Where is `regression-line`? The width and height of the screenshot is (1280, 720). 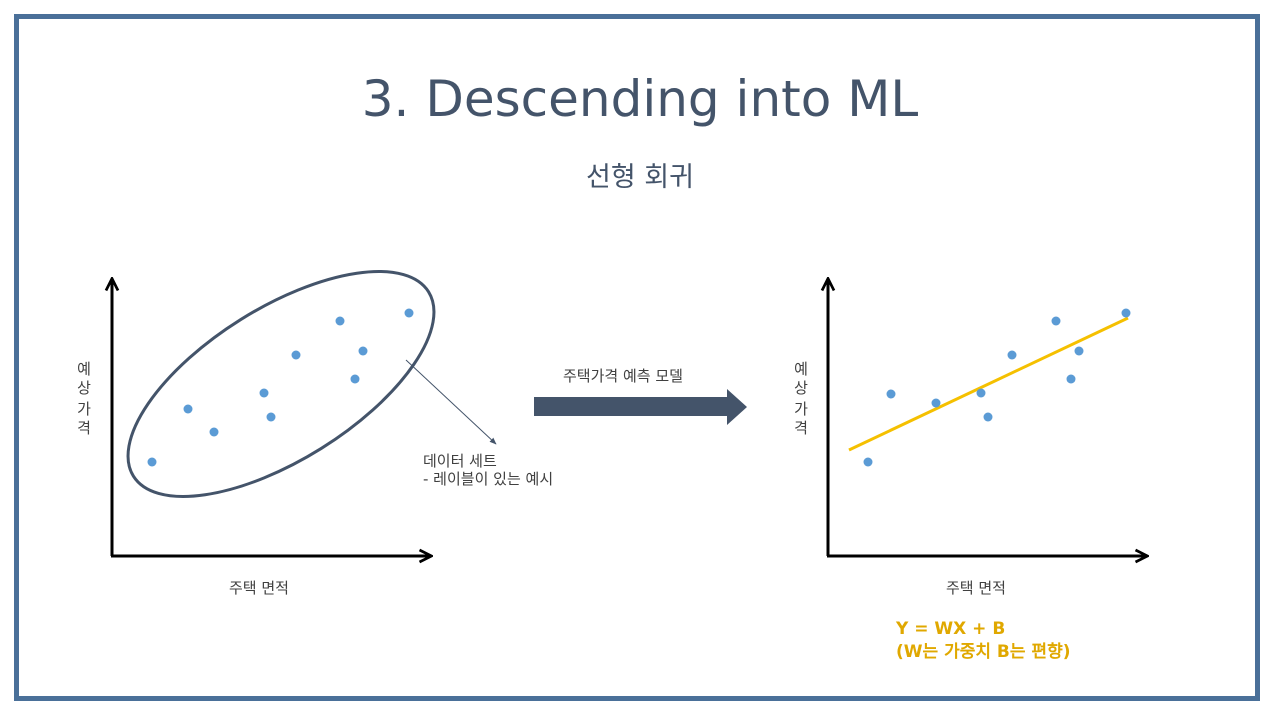 regression-line is located at coordinates (988, 384).